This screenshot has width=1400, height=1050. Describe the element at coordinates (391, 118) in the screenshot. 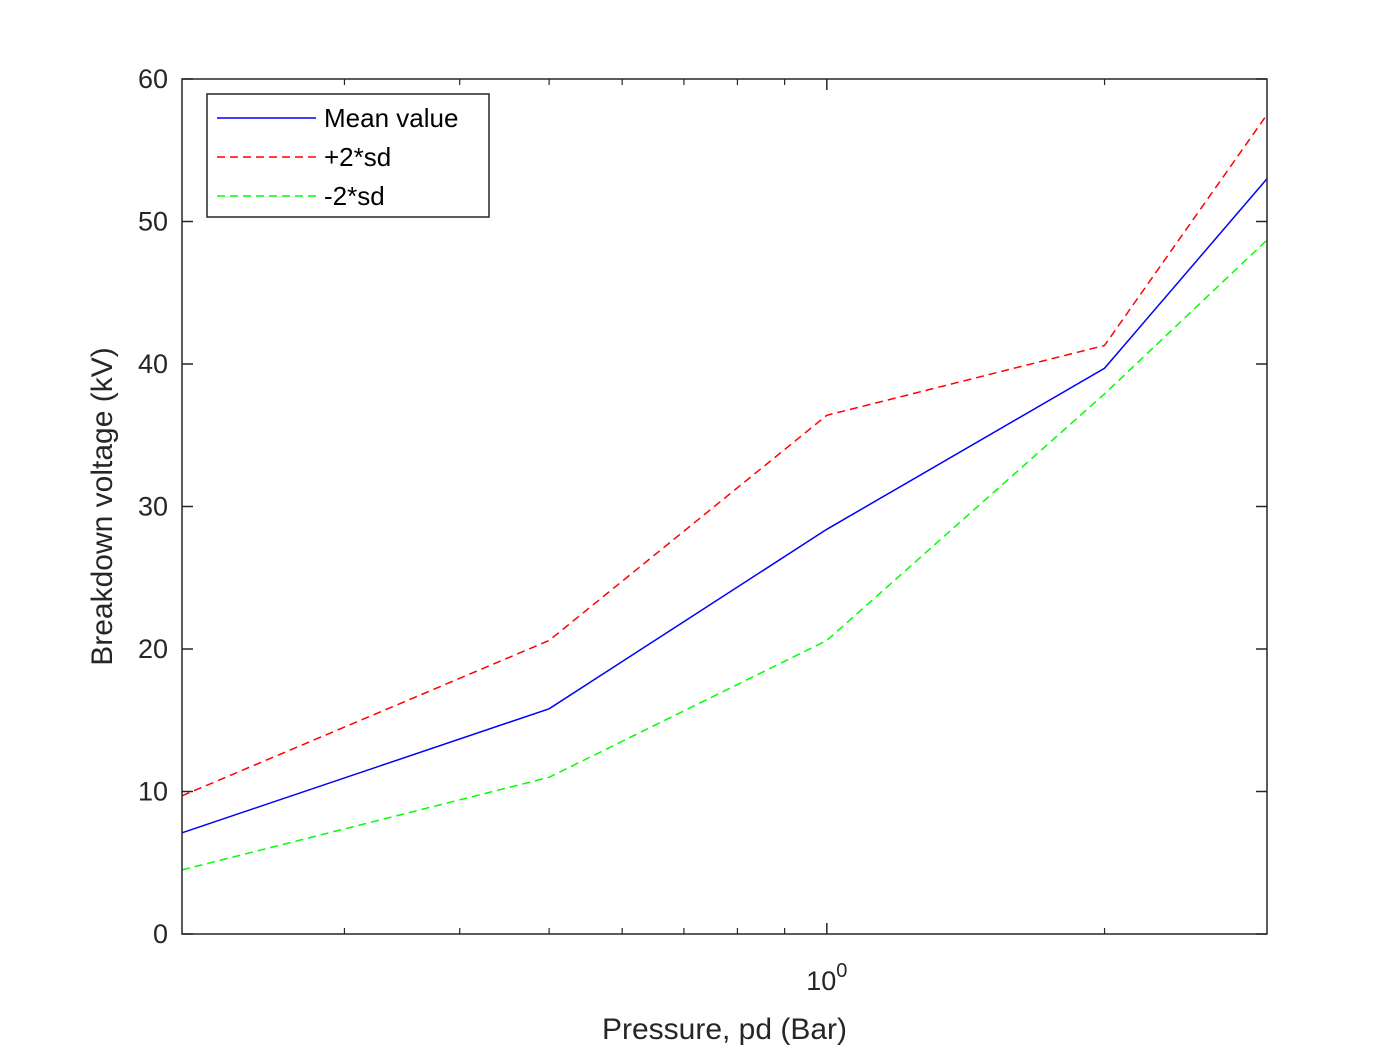

I see `legend-label-1: Mean value` at that location.